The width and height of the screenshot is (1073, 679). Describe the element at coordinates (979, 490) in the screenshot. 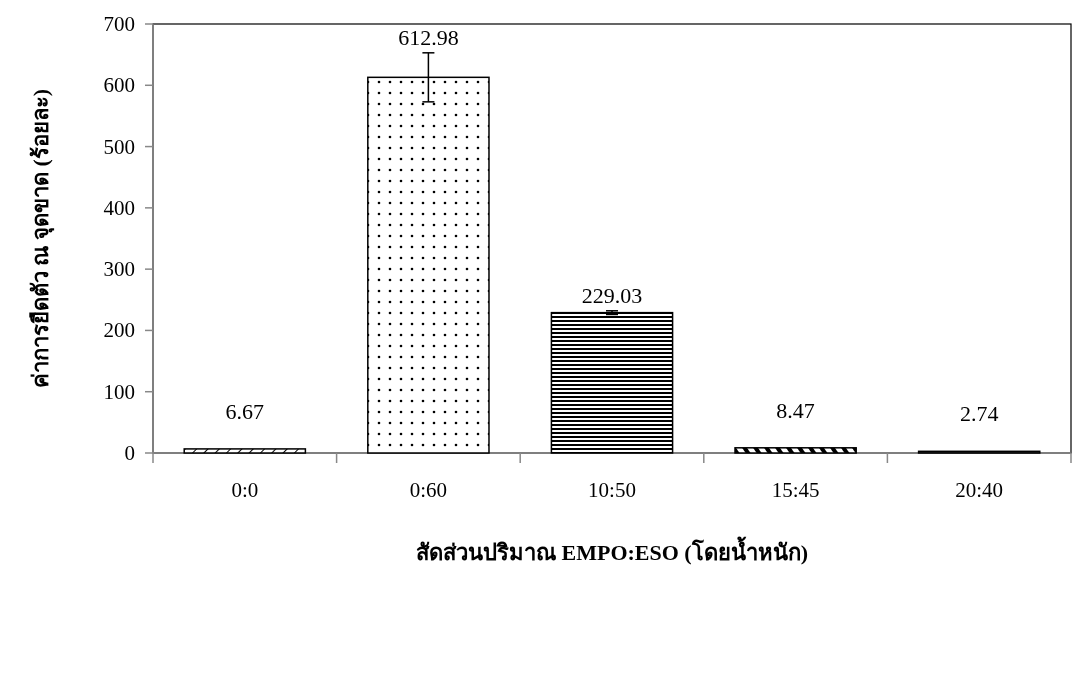

I see `x-tick-label: 20:40` at that location.